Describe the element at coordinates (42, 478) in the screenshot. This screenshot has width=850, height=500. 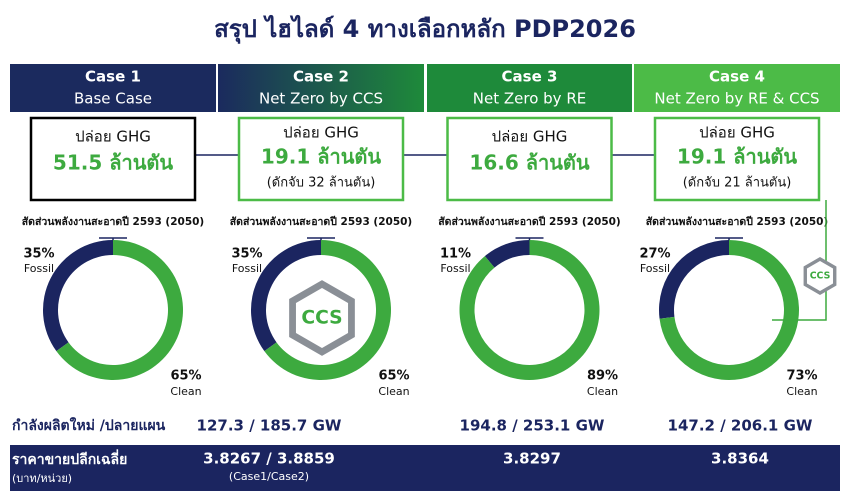
I see `price-unit: (บาท/หน่วย)` at that location.